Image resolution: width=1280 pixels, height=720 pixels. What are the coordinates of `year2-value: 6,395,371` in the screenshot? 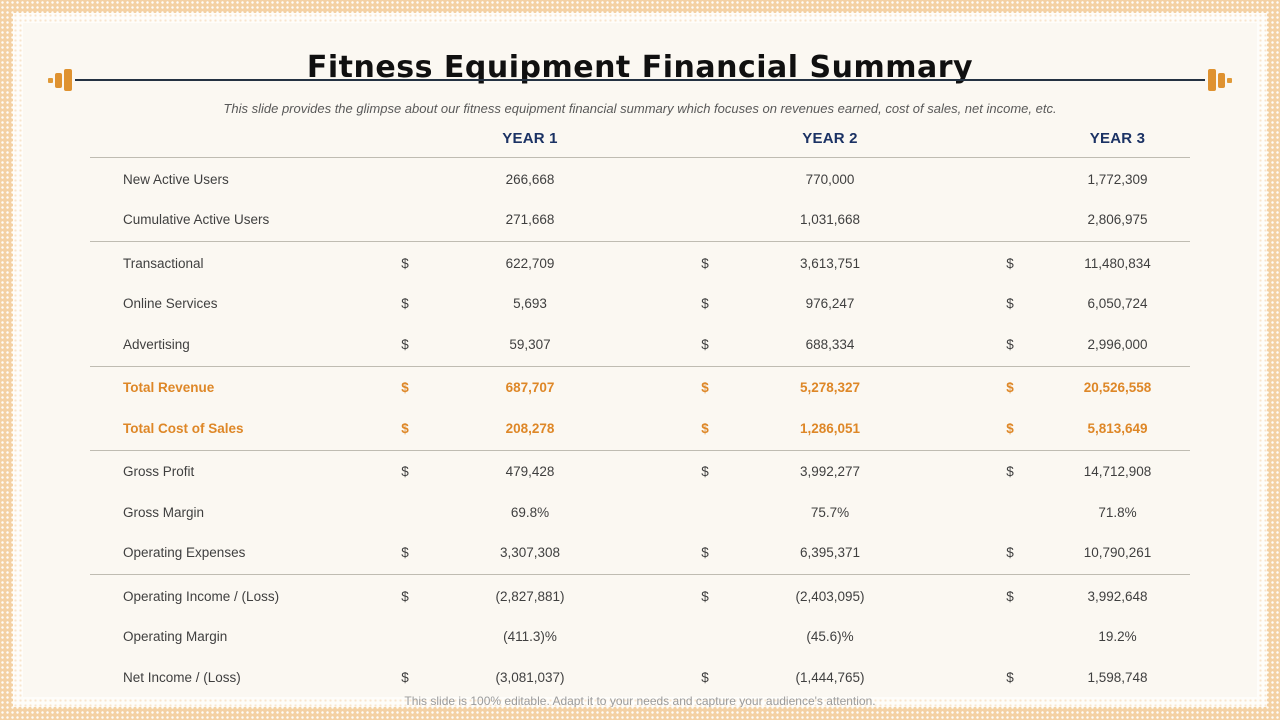 It's located at (830, 553).